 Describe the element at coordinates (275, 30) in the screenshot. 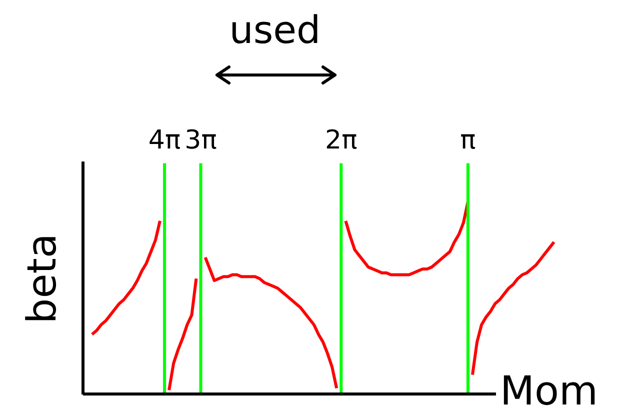

I see `text: used` at that location.